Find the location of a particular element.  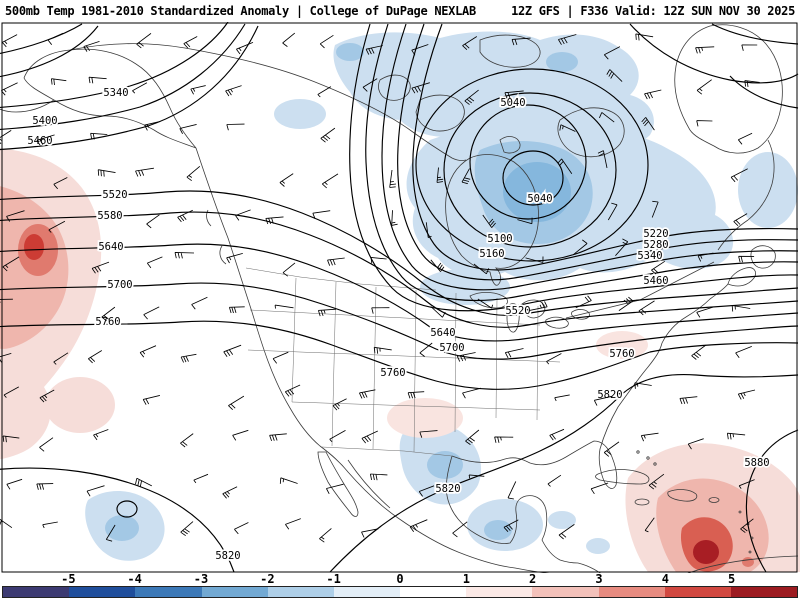

contour-label: 5880 is located at coordinates (756, 463).